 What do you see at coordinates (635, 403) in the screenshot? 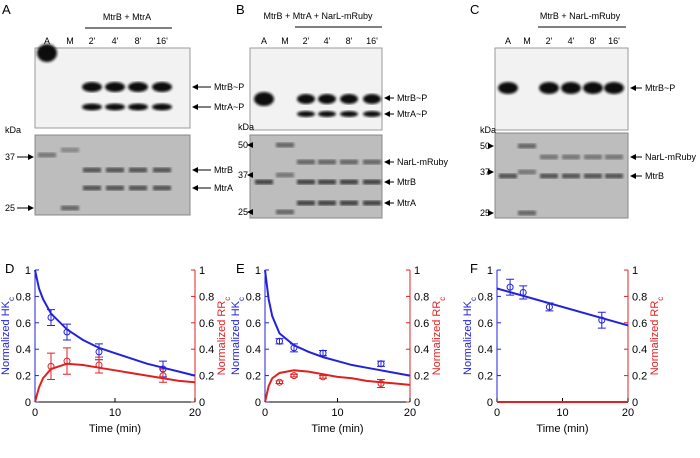
I see `y2-tick-label: 0` at bounding box center [635, 403].